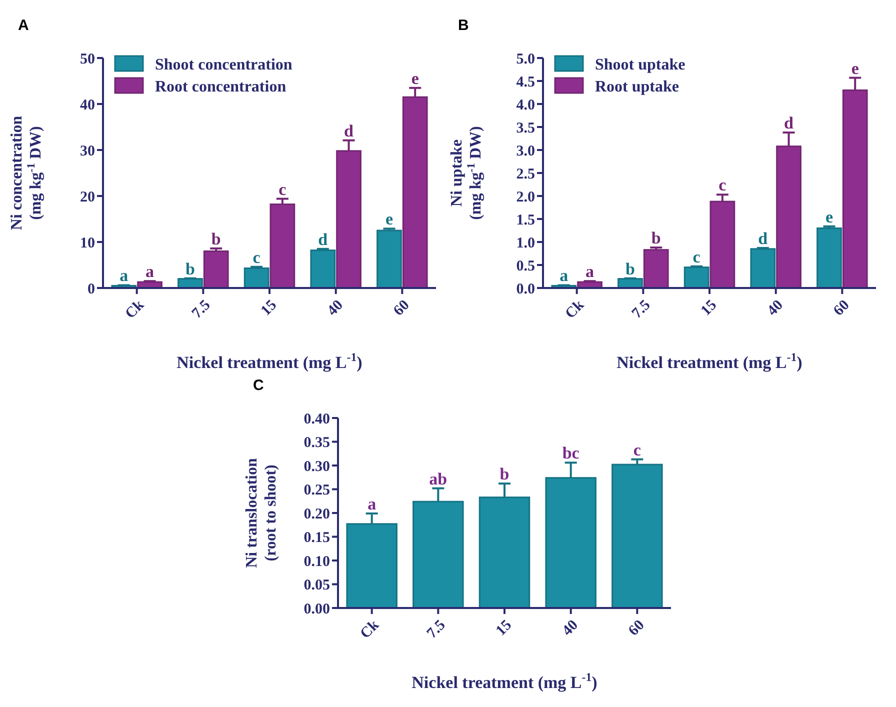  Describe the element at coordinates (87, 59) in the screenshot. I see `y-tick-label: 50` at that location.